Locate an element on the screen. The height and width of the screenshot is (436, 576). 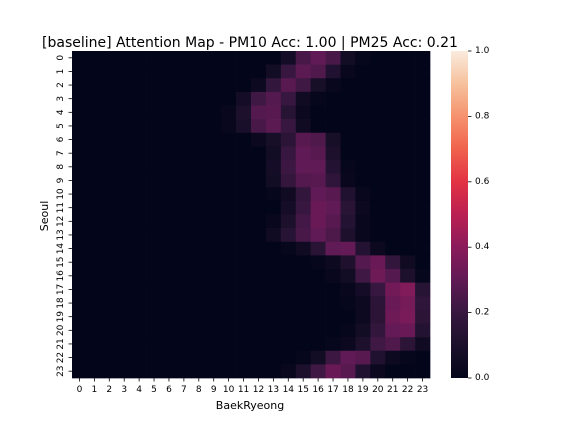
colorbar-tick-label: 0.0 is located at coordinates (482, 378).